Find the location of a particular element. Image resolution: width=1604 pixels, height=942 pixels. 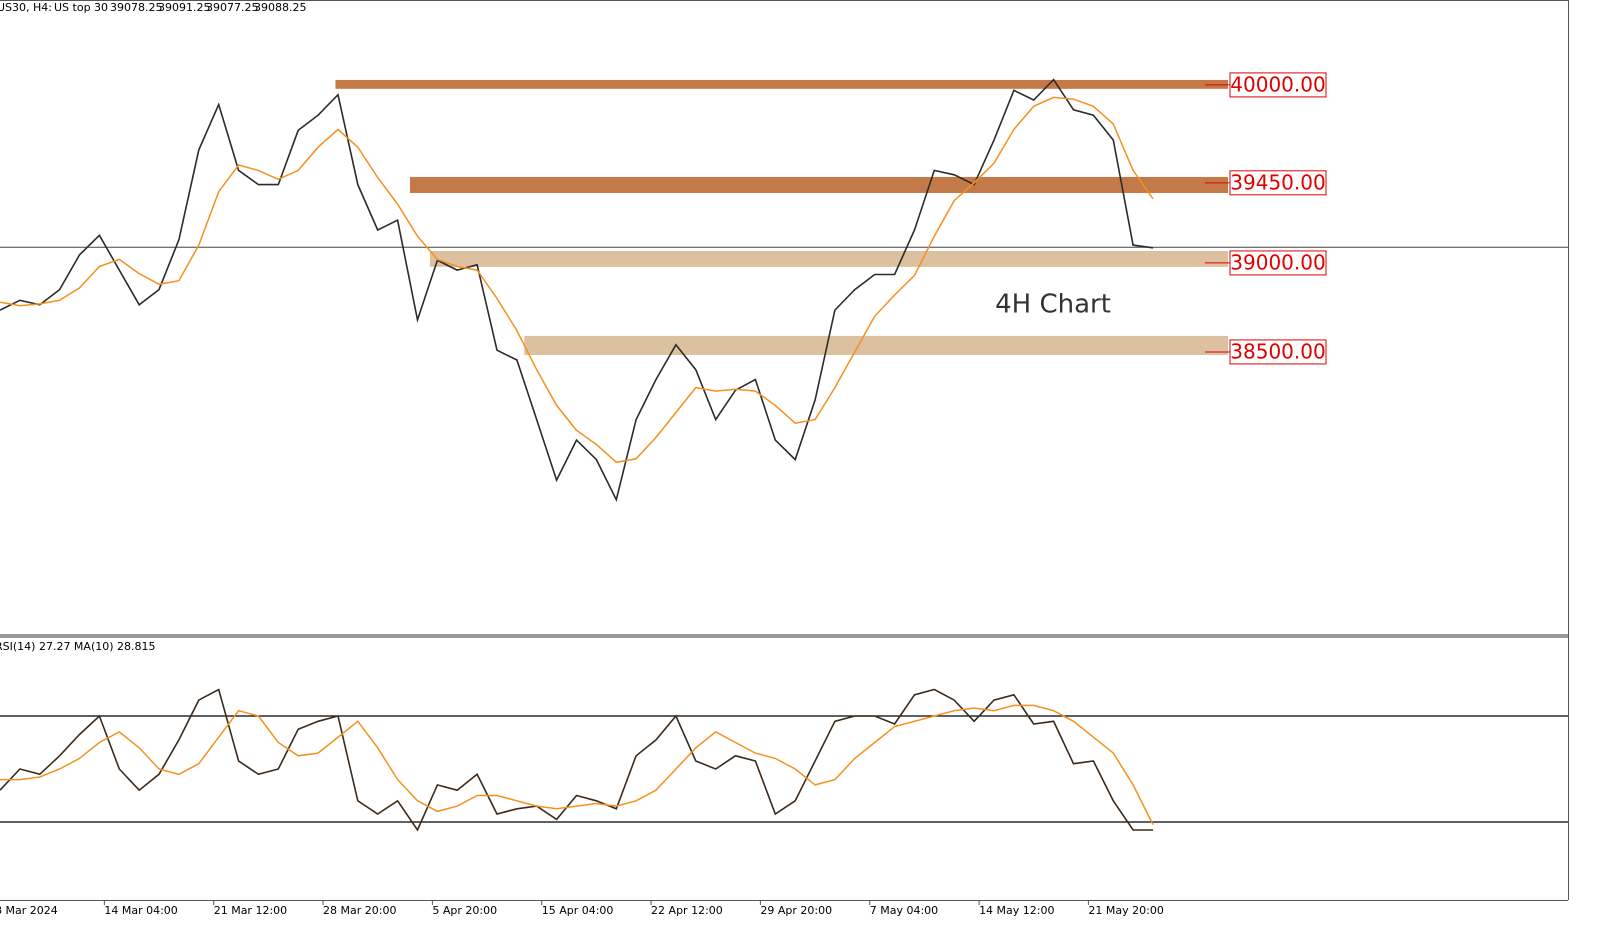

level-label: 40000.00 is located at coordinates (1277, 84).